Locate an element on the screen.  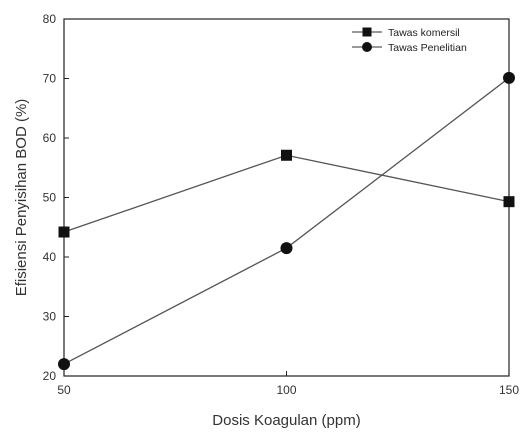
x-tick-label: 50 is located at coordinates (64, 390).